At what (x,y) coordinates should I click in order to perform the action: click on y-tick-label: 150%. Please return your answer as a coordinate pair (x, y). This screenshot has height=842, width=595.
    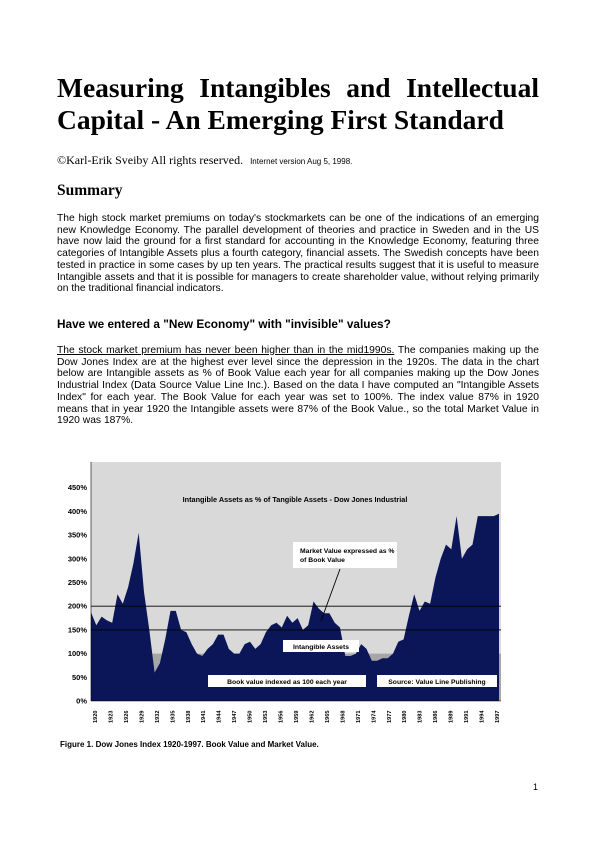
    Looking at the image, I should click on (78, 629).